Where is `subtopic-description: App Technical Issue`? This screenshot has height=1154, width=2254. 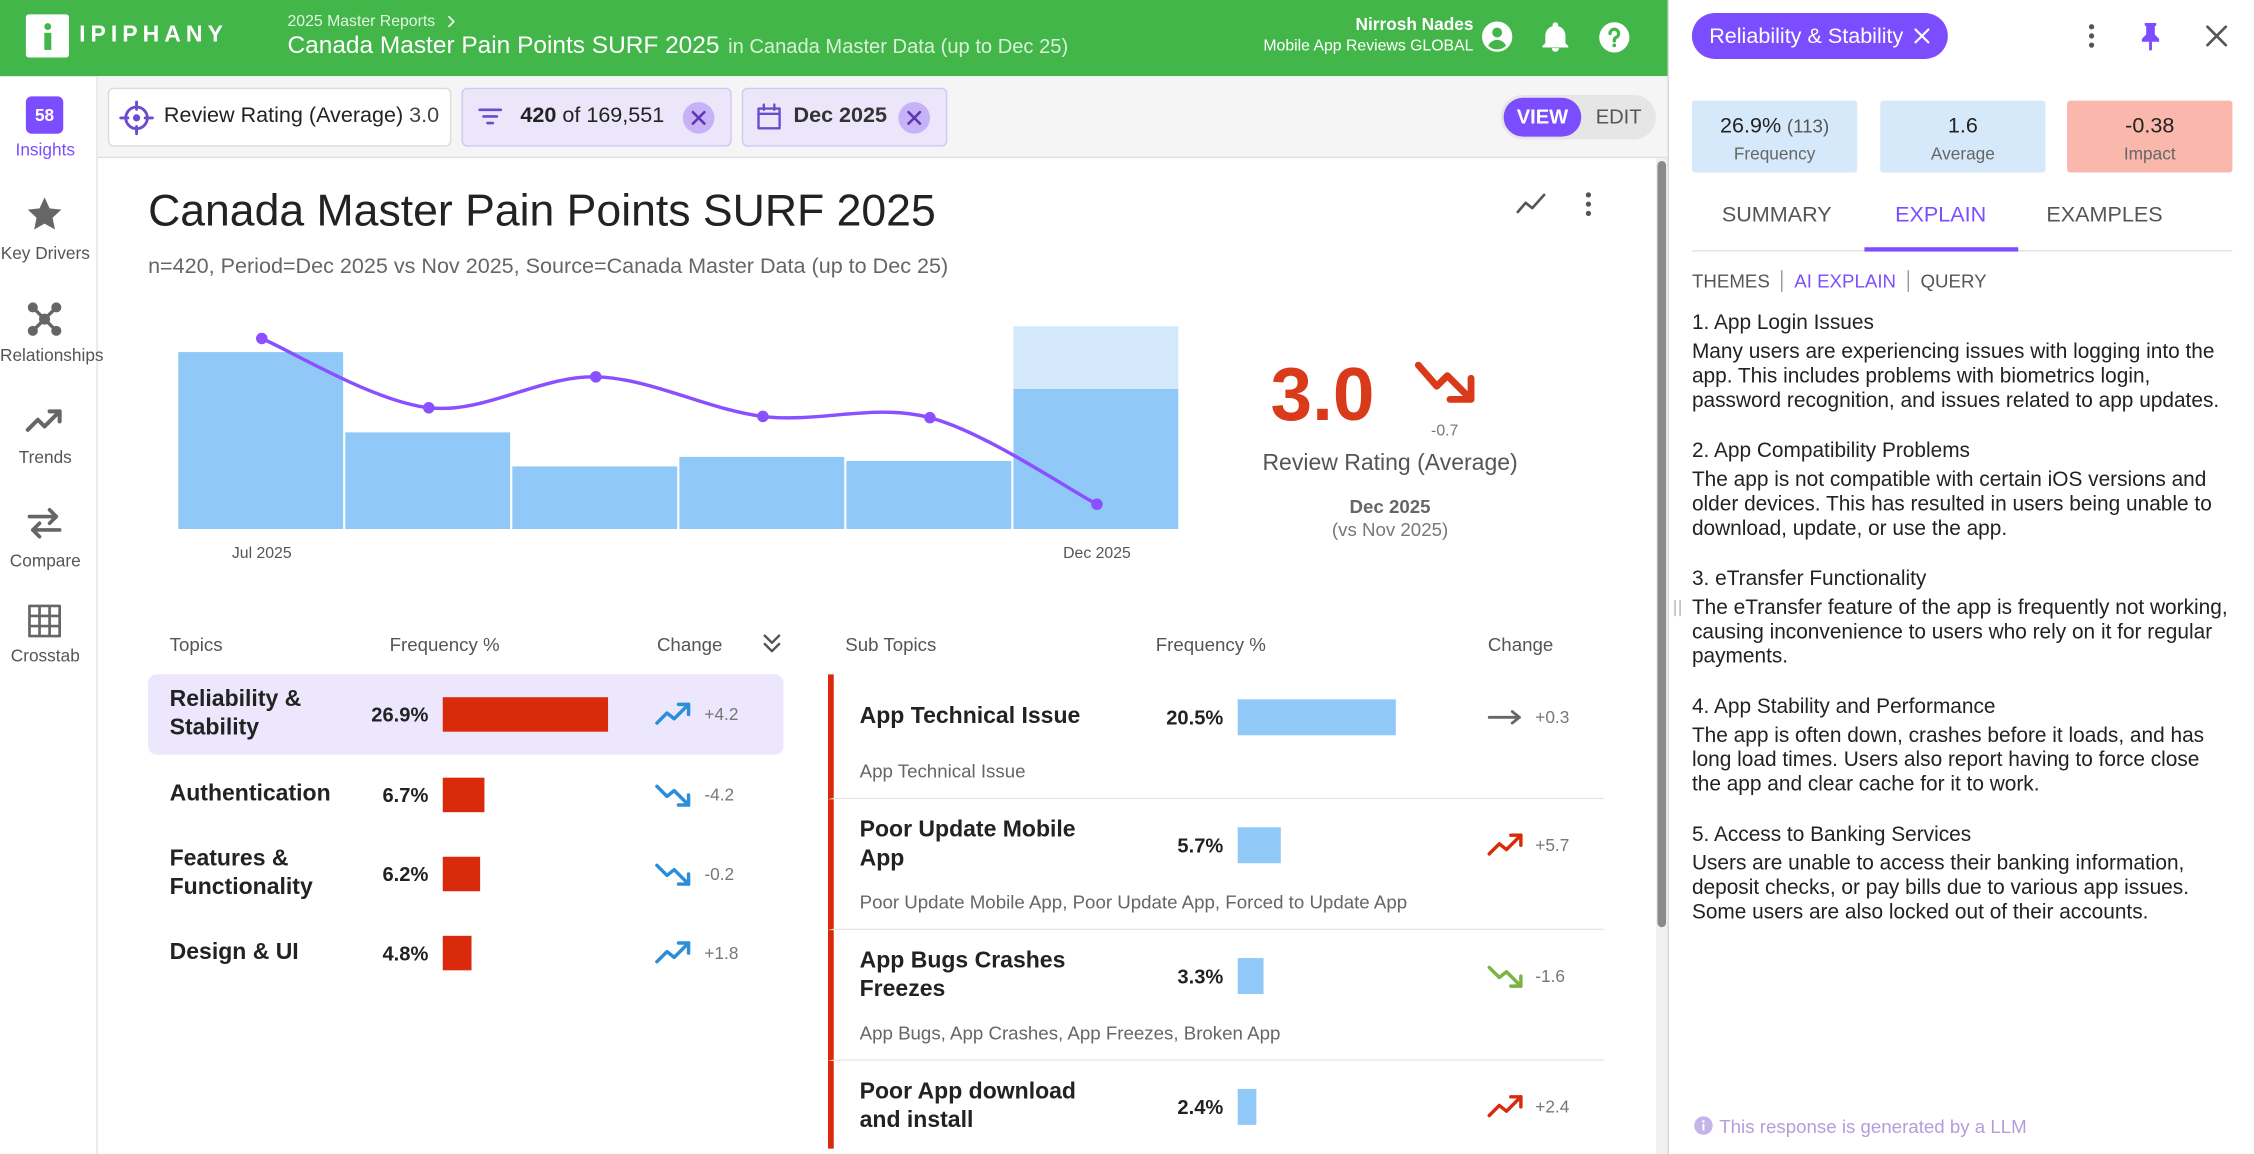
subtopic-description: App Technical Issue is located at coordinates (942, 771).